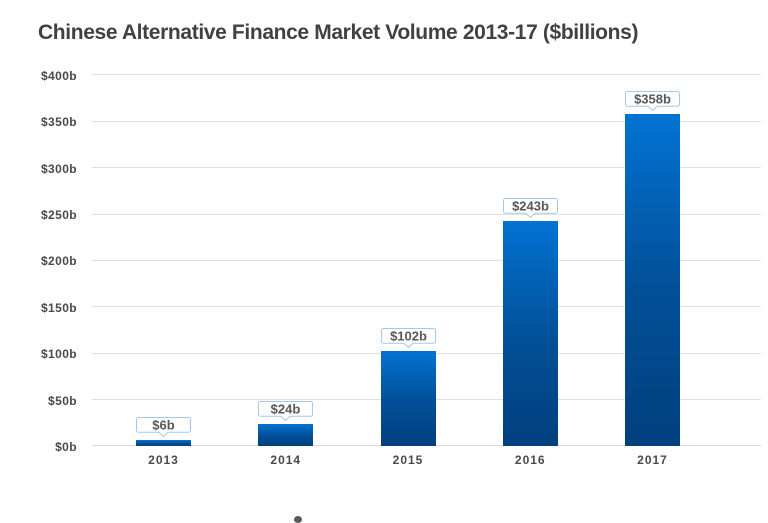  Describe the element at coordinates (652, 98) in the screenshot. I see `svg-text: $358b` at that location.